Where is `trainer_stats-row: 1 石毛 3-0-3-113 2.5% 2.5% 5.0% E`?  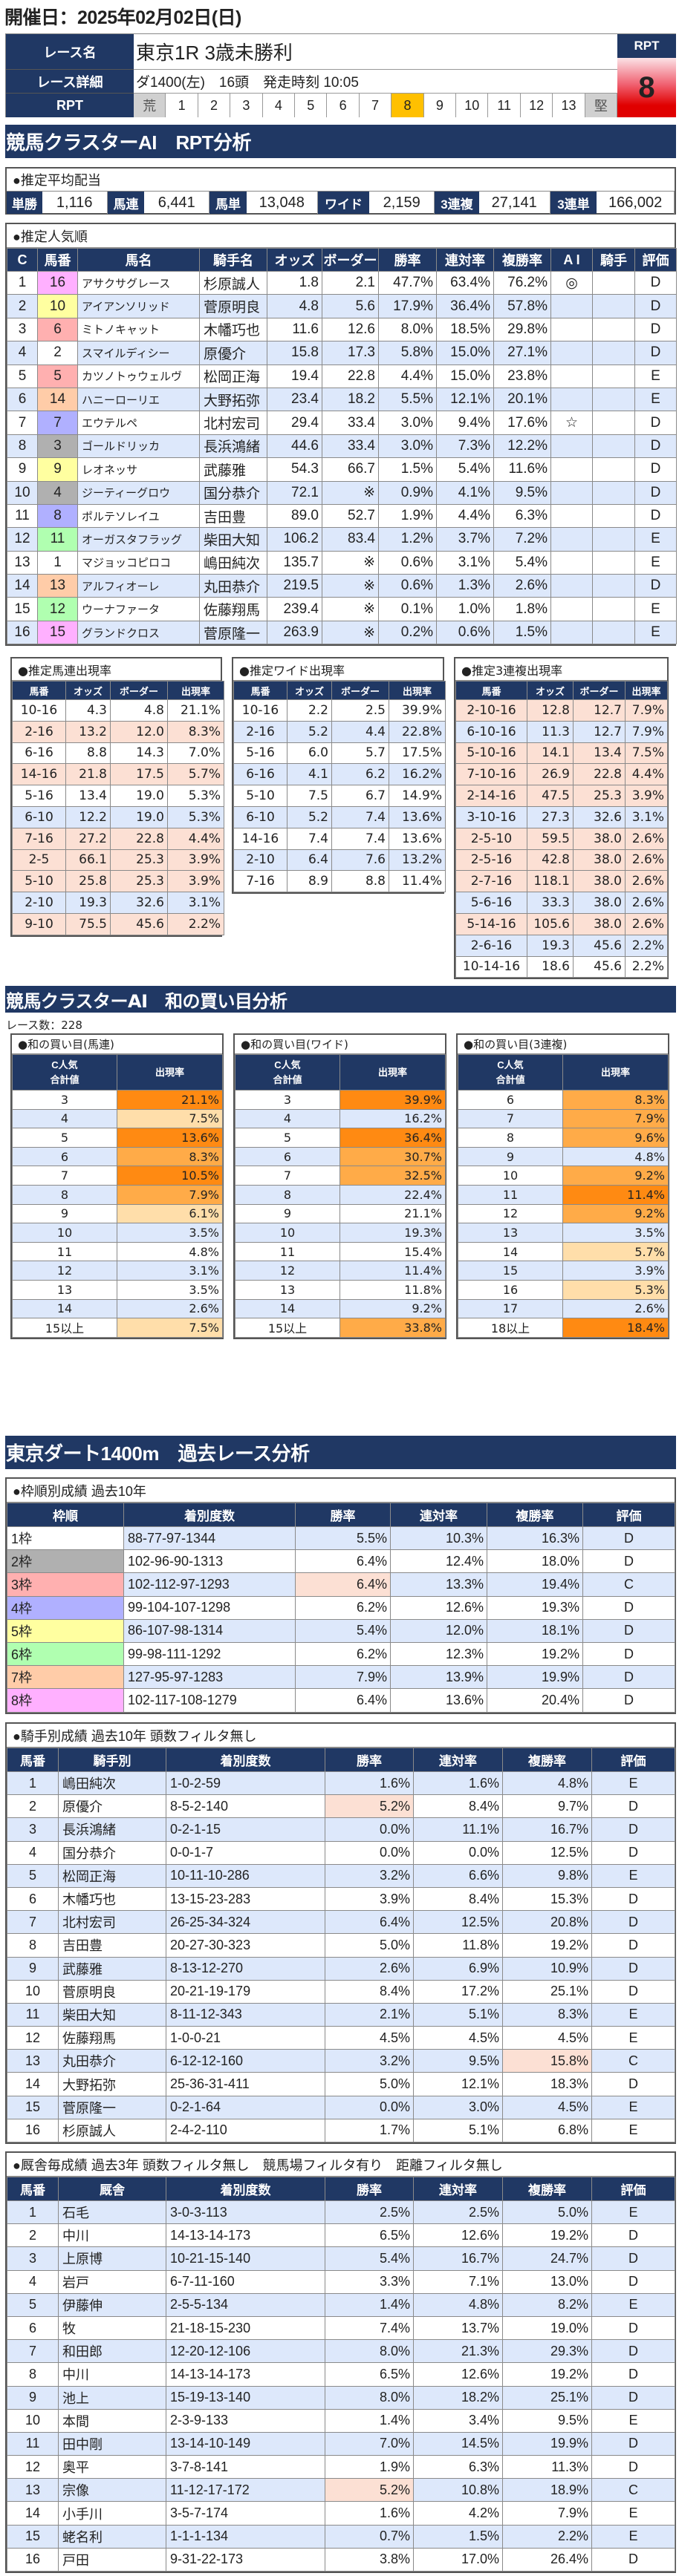
trainer_stats-row: 1 石毛 3-0-3-113 2.5% 2.5% 5.0% E is located at coordinates (341, 2212).